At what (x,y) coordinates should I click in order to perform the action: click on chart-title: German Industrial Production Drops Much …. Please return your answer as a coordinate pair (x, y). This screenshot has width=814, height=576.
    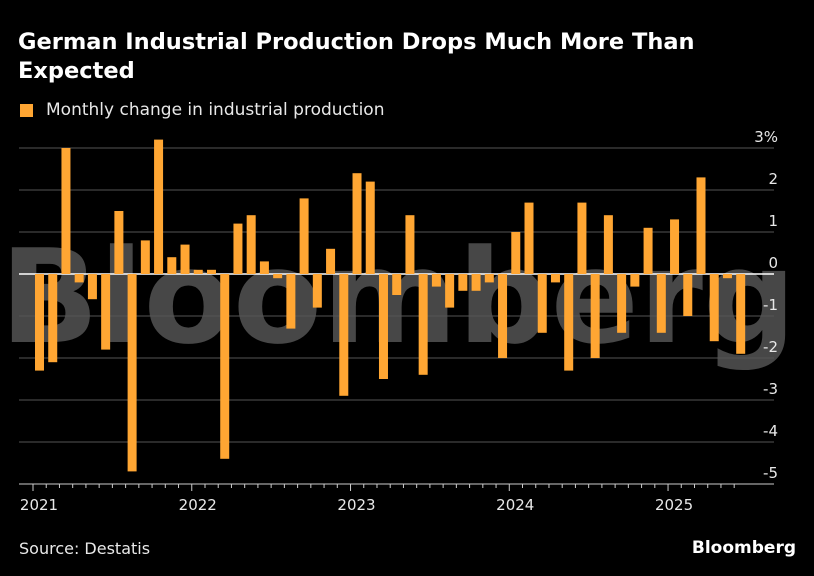
    Looking at the image, I should click on (356, 56).